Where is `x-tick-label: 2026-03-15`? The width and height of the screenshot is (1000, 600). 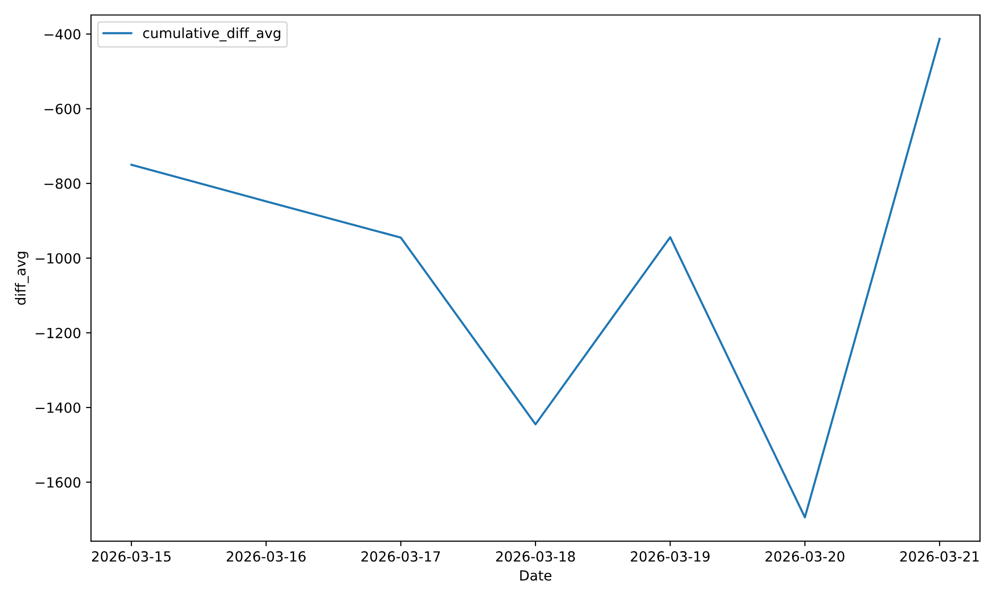
x-tick-label: 2026-03-15 is located at coordinates (131, 556).